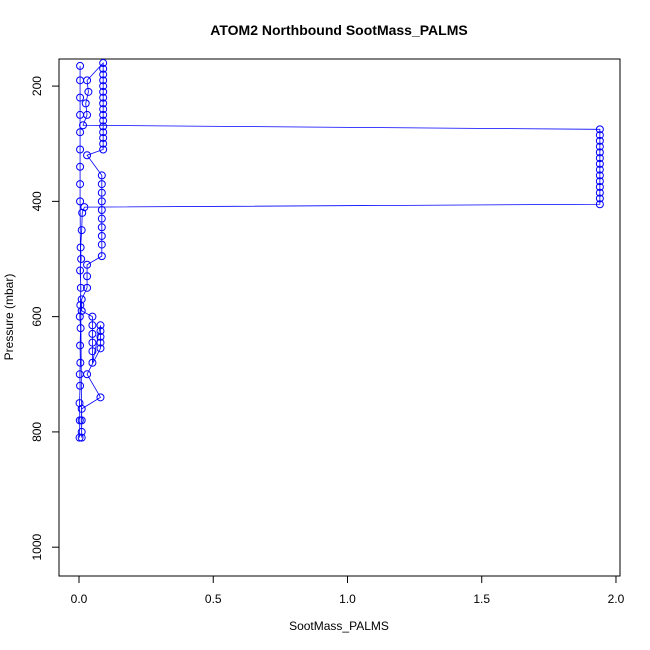  Describe the element at coordinates (79, 599) in the screenshot. I see `x-tick-label: 0.0` at that location.